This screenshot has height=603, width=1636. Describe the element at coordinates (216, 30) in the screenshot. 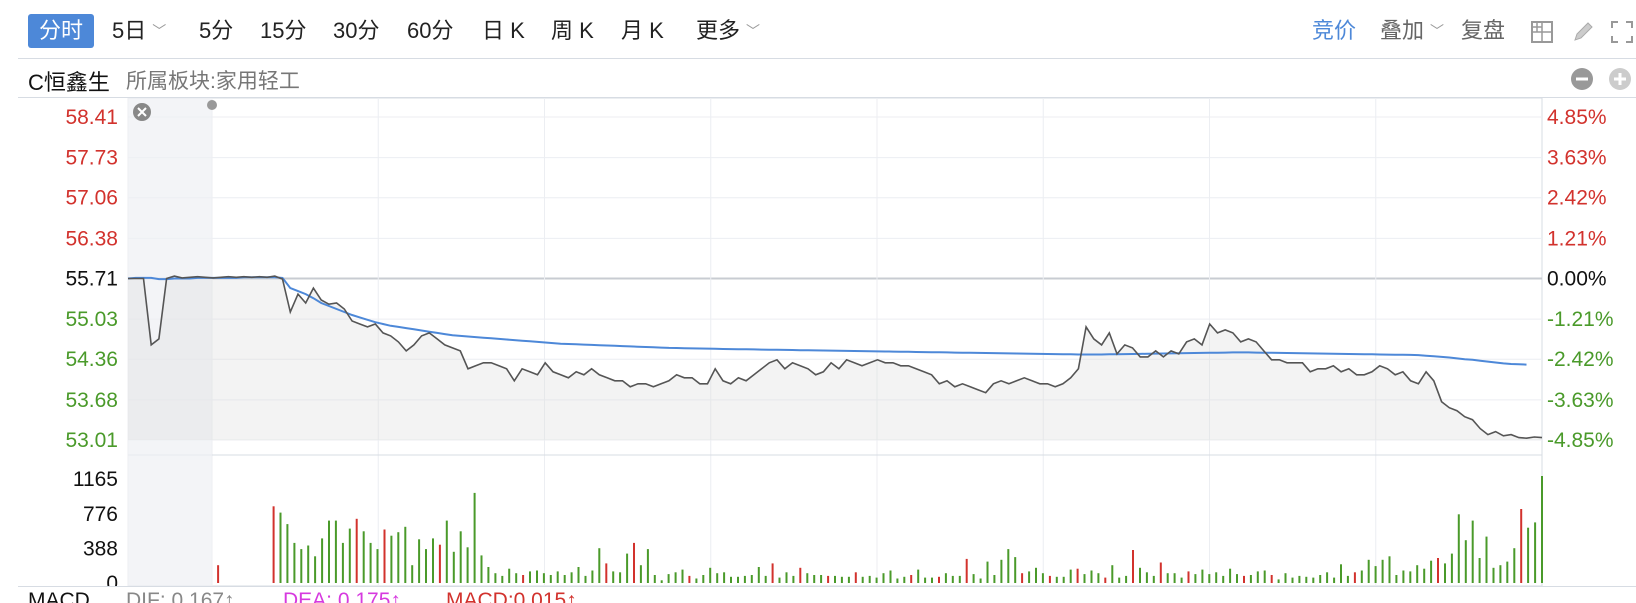

I see `tab-5min: 5分` at that location.